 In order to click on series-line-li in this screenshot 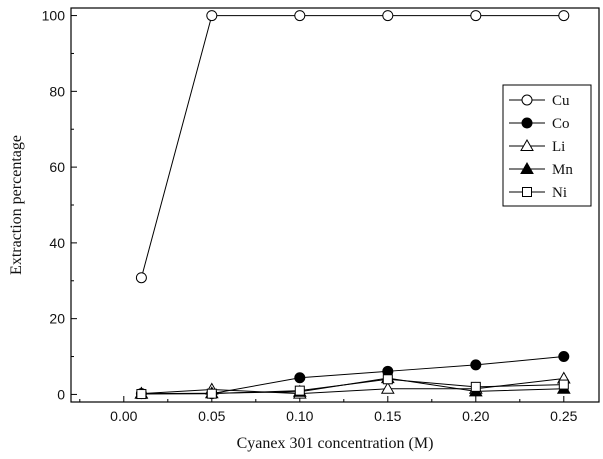, I will do `click(352, 386)`.